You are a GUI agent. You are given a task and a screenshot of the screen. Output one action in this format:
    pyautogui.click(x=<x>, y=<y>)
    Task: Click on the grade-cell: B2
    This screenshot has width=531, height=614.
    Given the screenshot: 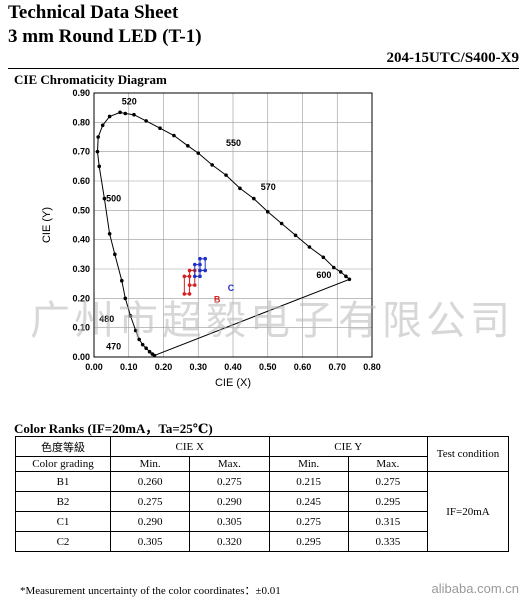 What is the action you would take?
    pyautogui.click(x=63, y=501)
    